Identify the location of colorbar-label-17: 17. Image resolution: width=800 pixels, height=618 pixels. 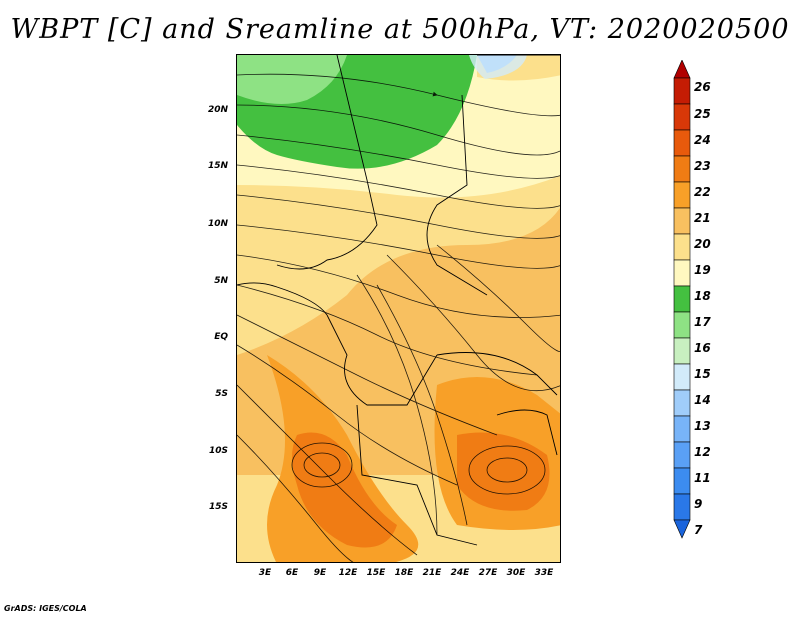
(702, 322).